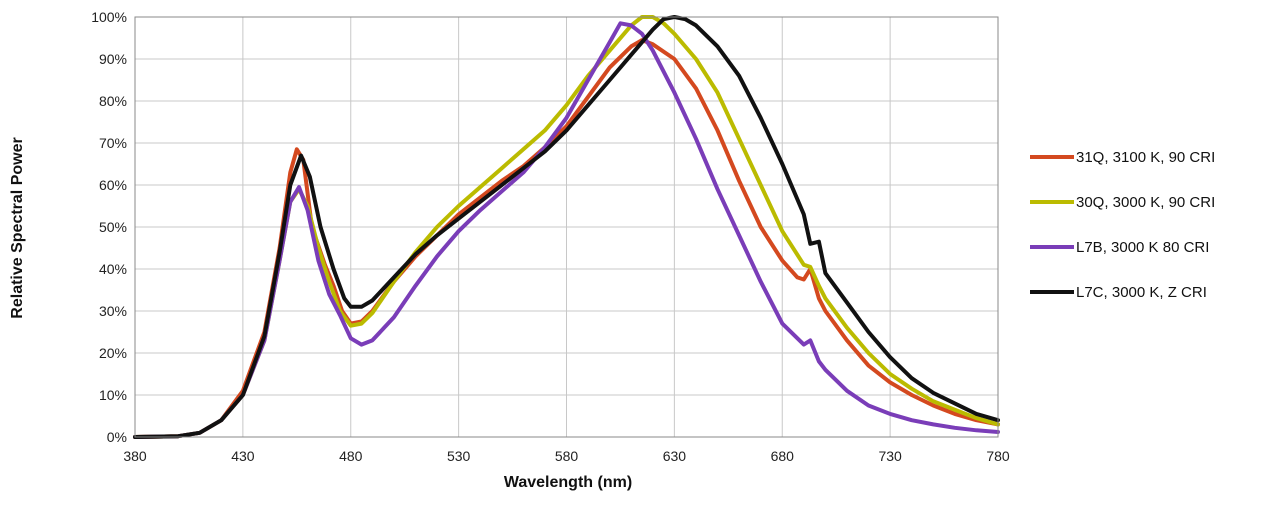 The height and width of the screenshot is (521, 1285). Describe the element at coordinates (890, 456) in the screenshot. I see `x-tick-label: 730` at that location.